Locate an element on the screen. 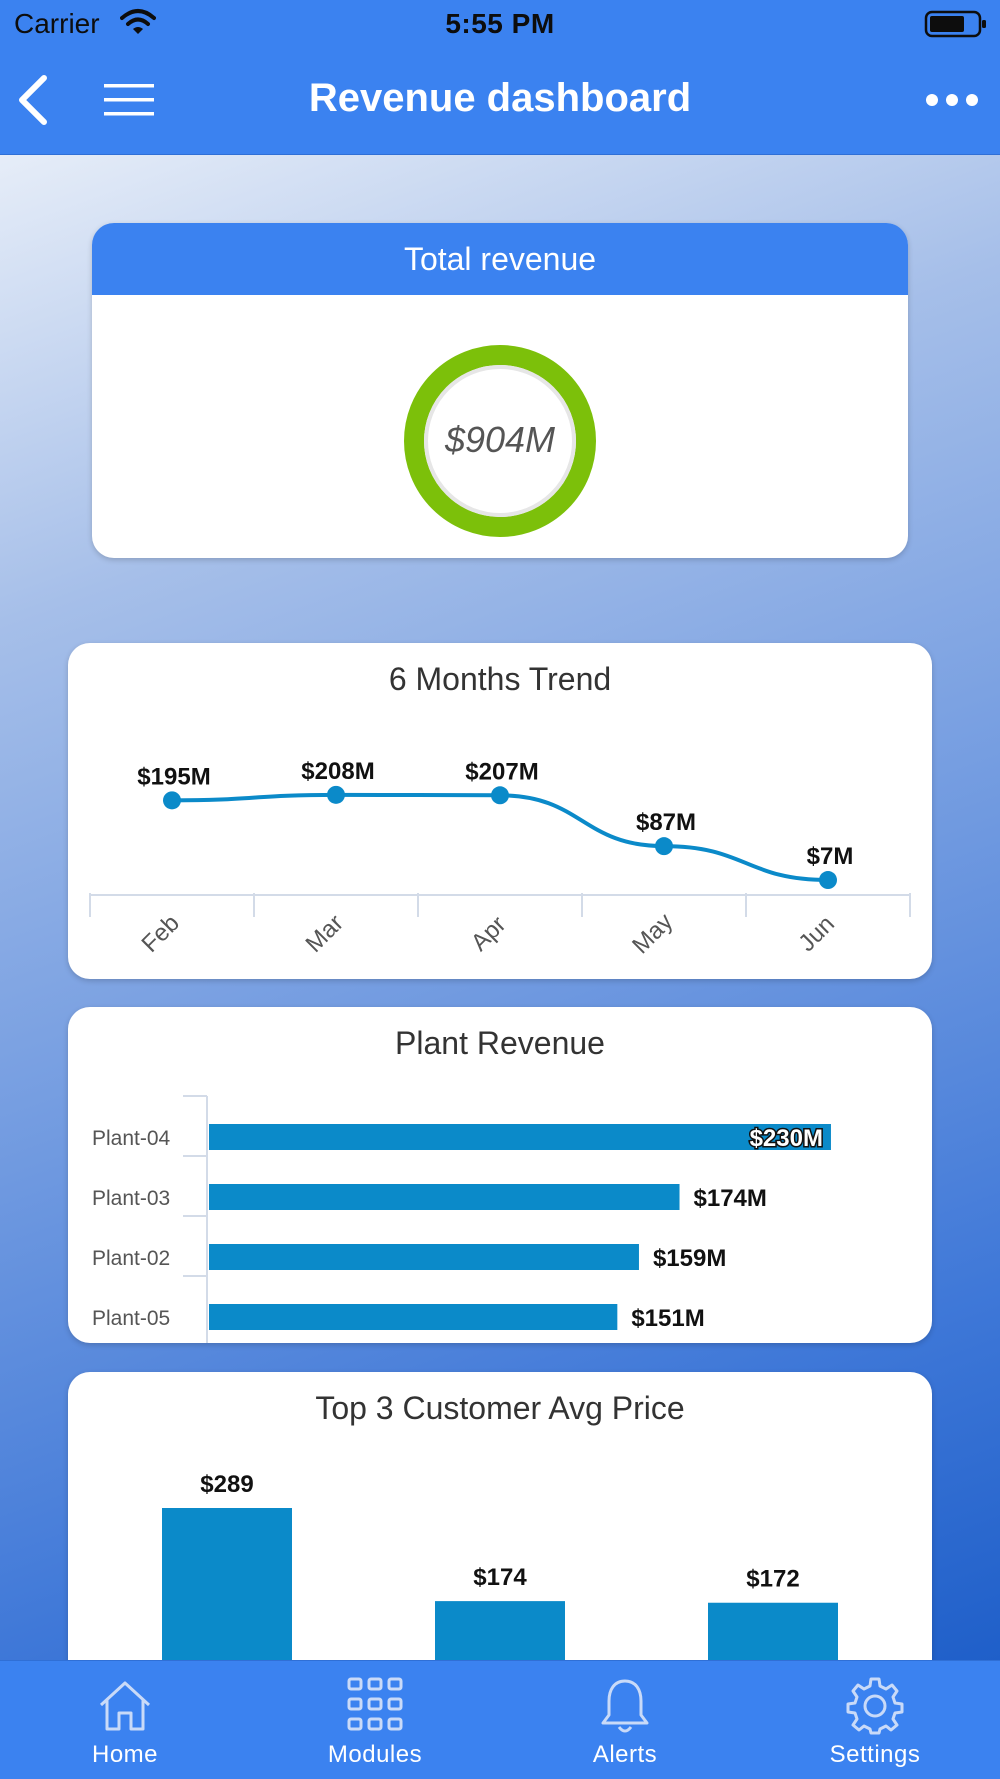  tab-modules: Modules is located at coordinates (375, 1720).